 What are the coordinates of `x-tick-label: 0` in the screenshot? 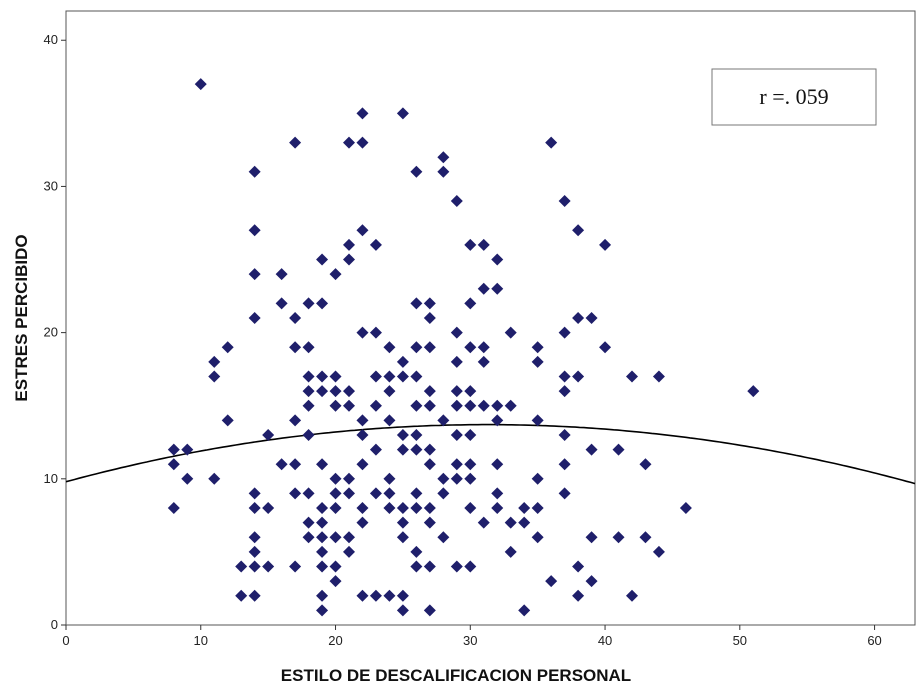 It's located at (65, 640).